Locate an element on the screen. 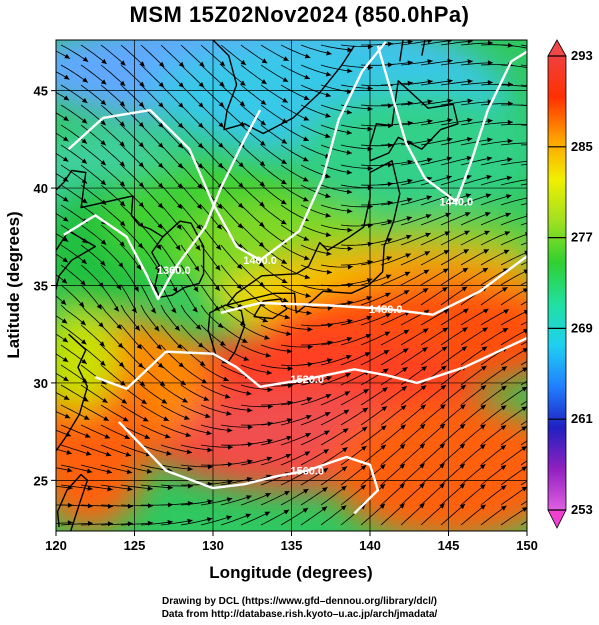 The height and width of the screenshot is (625, 599). contour-label: 1560.0 is located at coordinates (307, 472).